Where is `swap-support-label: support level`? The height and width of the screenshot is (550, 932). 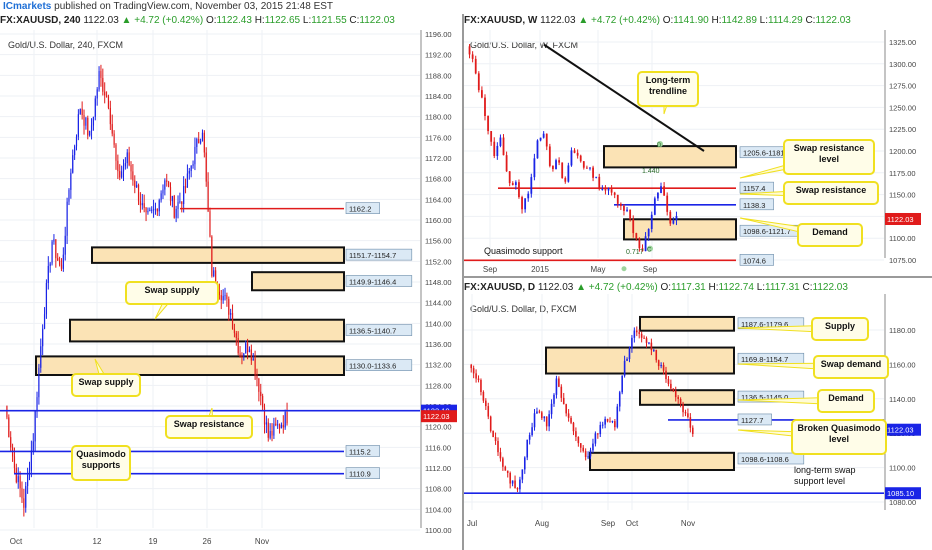
swap-support-label: support level is located at coordinates (819, 481).